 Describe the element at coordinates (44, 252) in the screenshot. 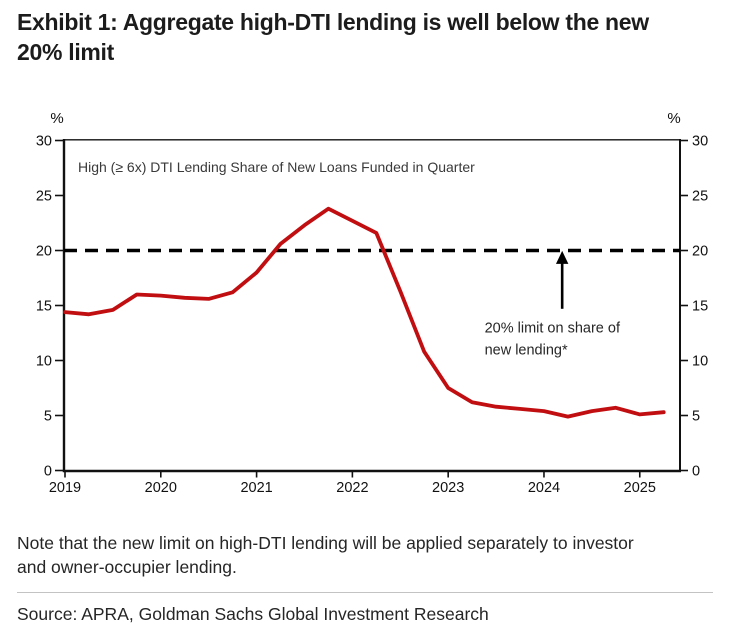

I see `y-tick-label-left: 20` at that location.